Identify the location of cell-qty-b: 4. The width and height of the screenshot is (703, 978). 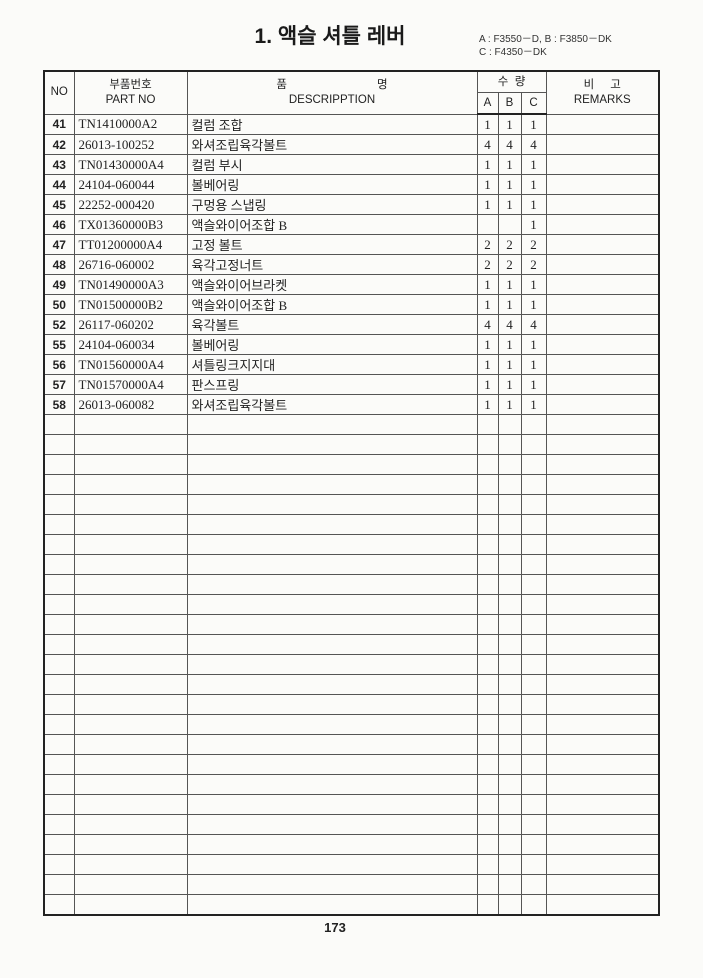
(509, 144).